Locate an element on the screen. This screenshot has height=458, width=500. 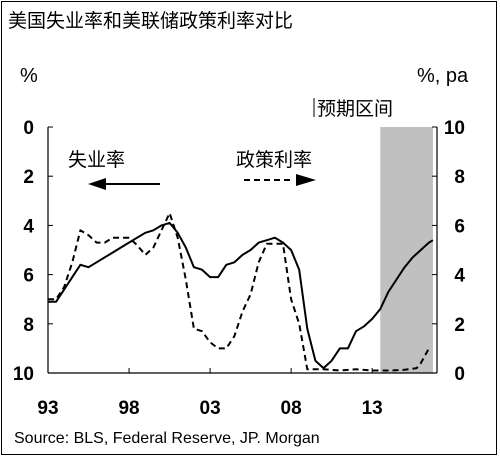
arrow-right-head is located at coordinates (306, 180).